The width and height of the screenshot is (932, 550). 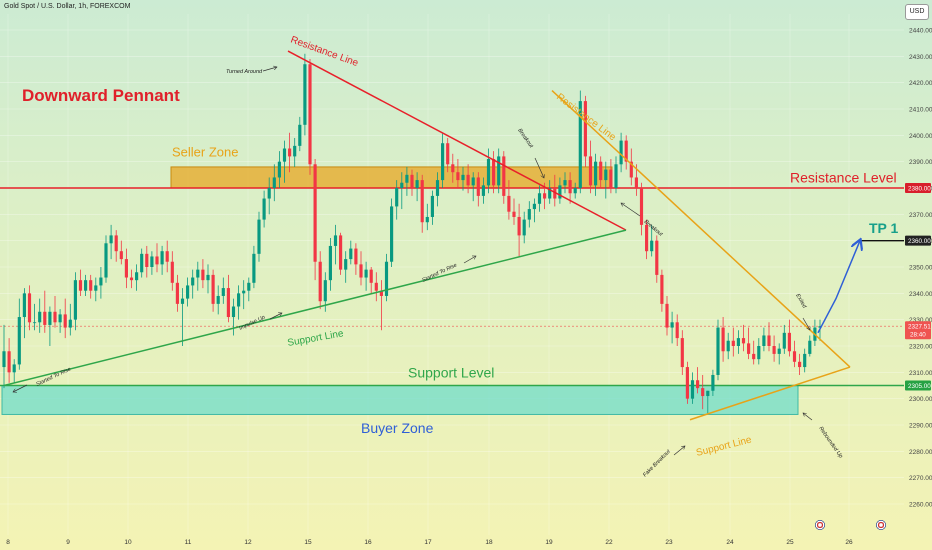 What do you see at coordinates (248, 542) in the screenshot?
I see `x-tick-label: 12` at bounding box center [248, 542].